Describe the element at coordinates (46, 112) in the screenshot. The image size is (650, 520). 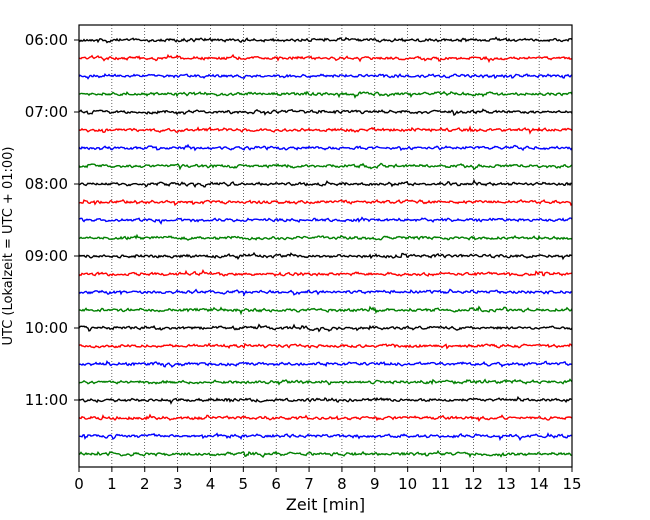
I see `y-tick-label: 07:00` at that location.